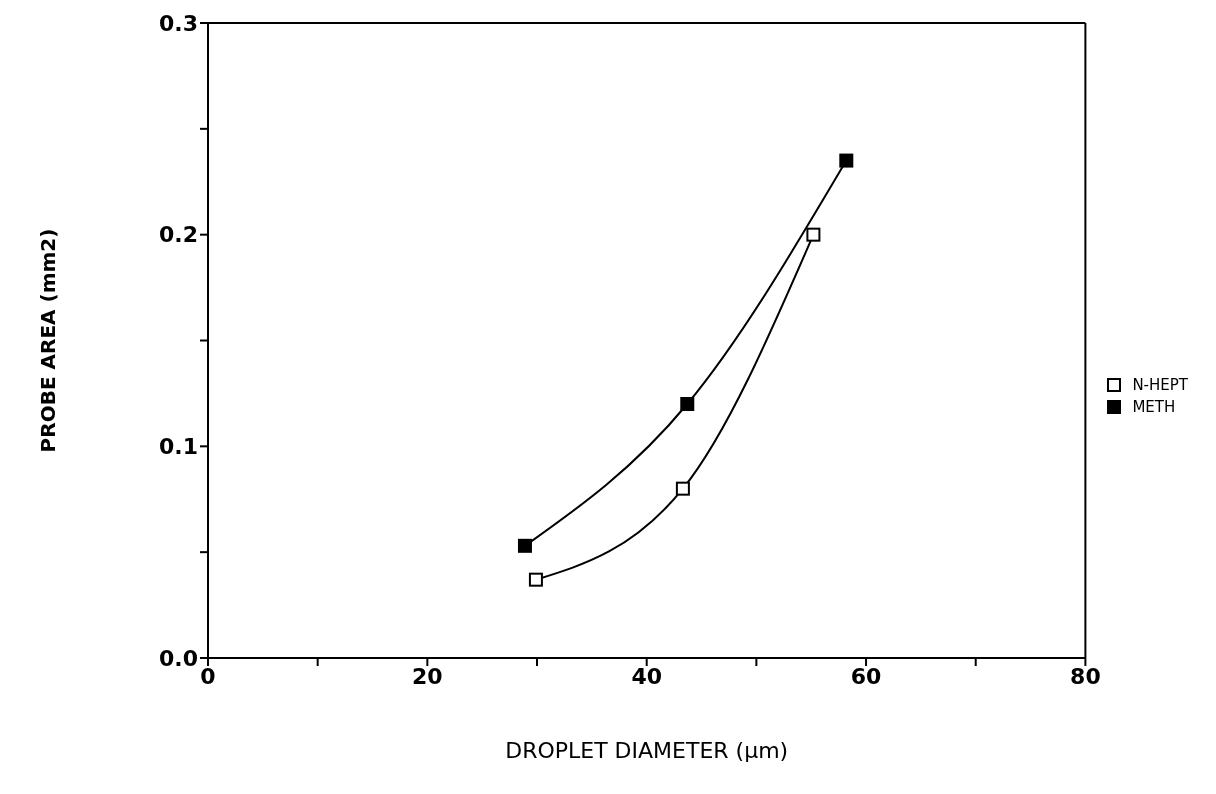  I want to click on x-tick-label: 20, so click(427, 676).